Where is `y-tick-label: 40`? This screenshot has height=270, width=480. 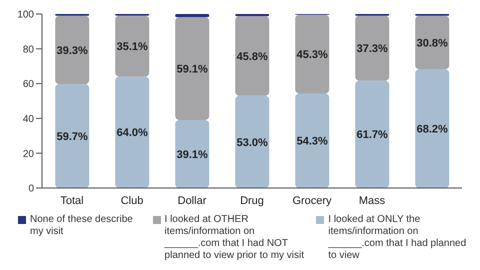 y-tick-label: 40 is located at coordinates (28, 119).